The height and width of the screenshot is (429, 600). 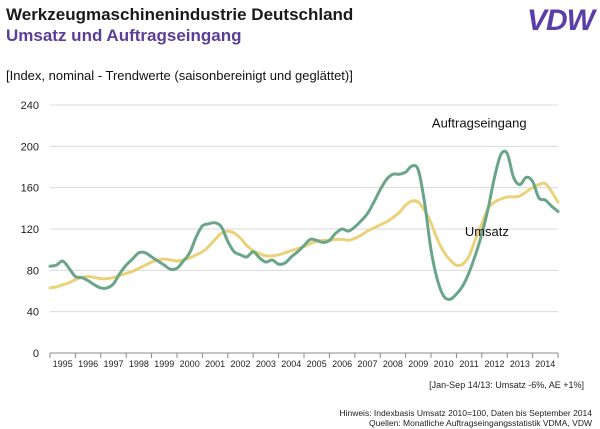 What do you see at coordinates (30, 147) in the screenshot?
I see `y-tick-label: 200` at bounding box center [30, 147].